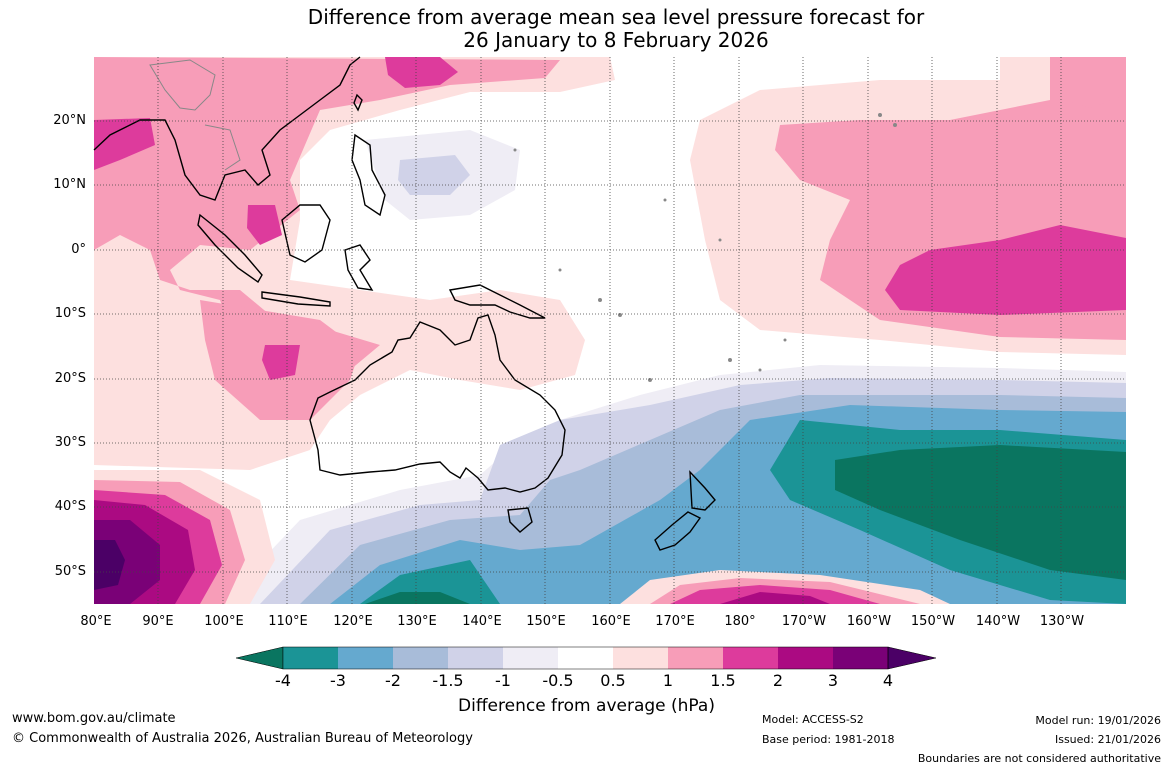 The width and height of the screenshot is (1173, 770). Describe the element at coordinates (70, 506) in the screenshot. I see `lat-label: 40°S` at that location.